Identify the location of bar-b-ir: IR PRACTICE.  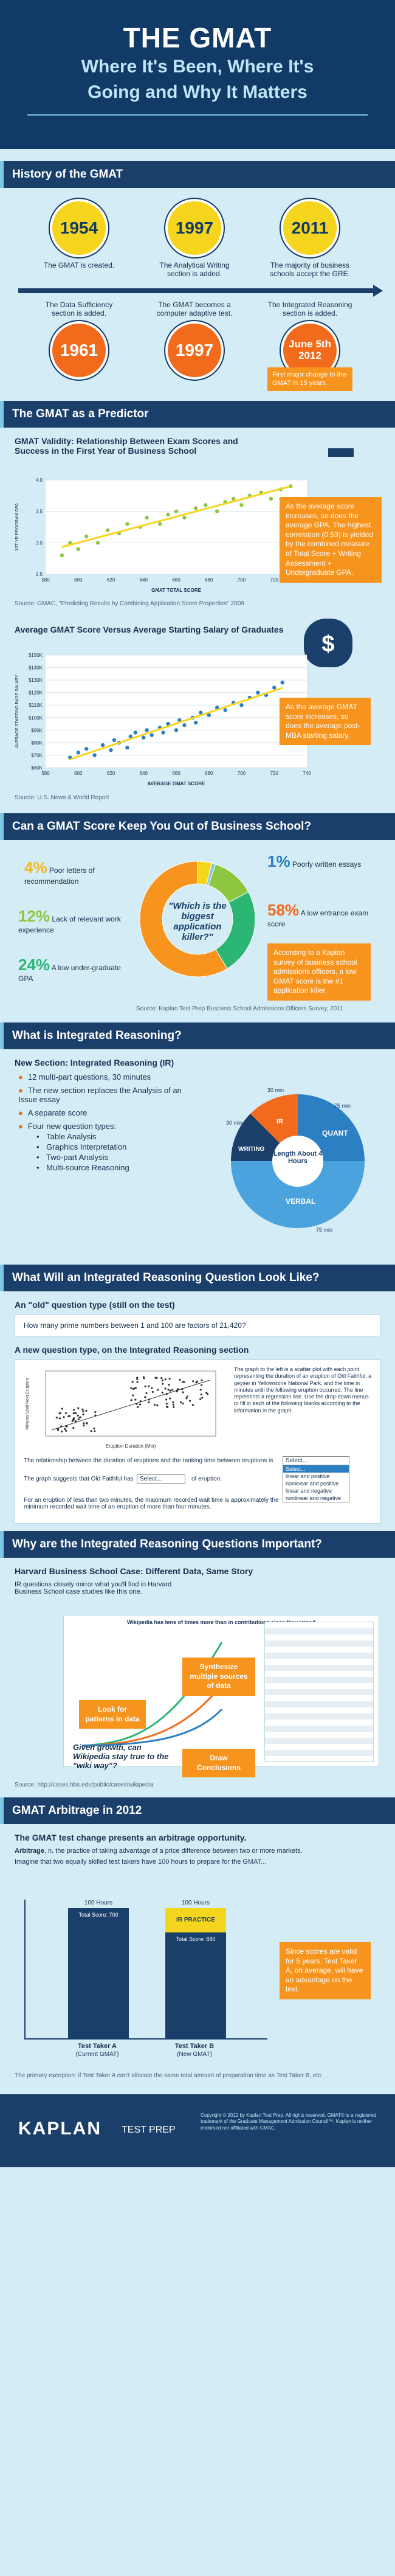
(195, 1920).